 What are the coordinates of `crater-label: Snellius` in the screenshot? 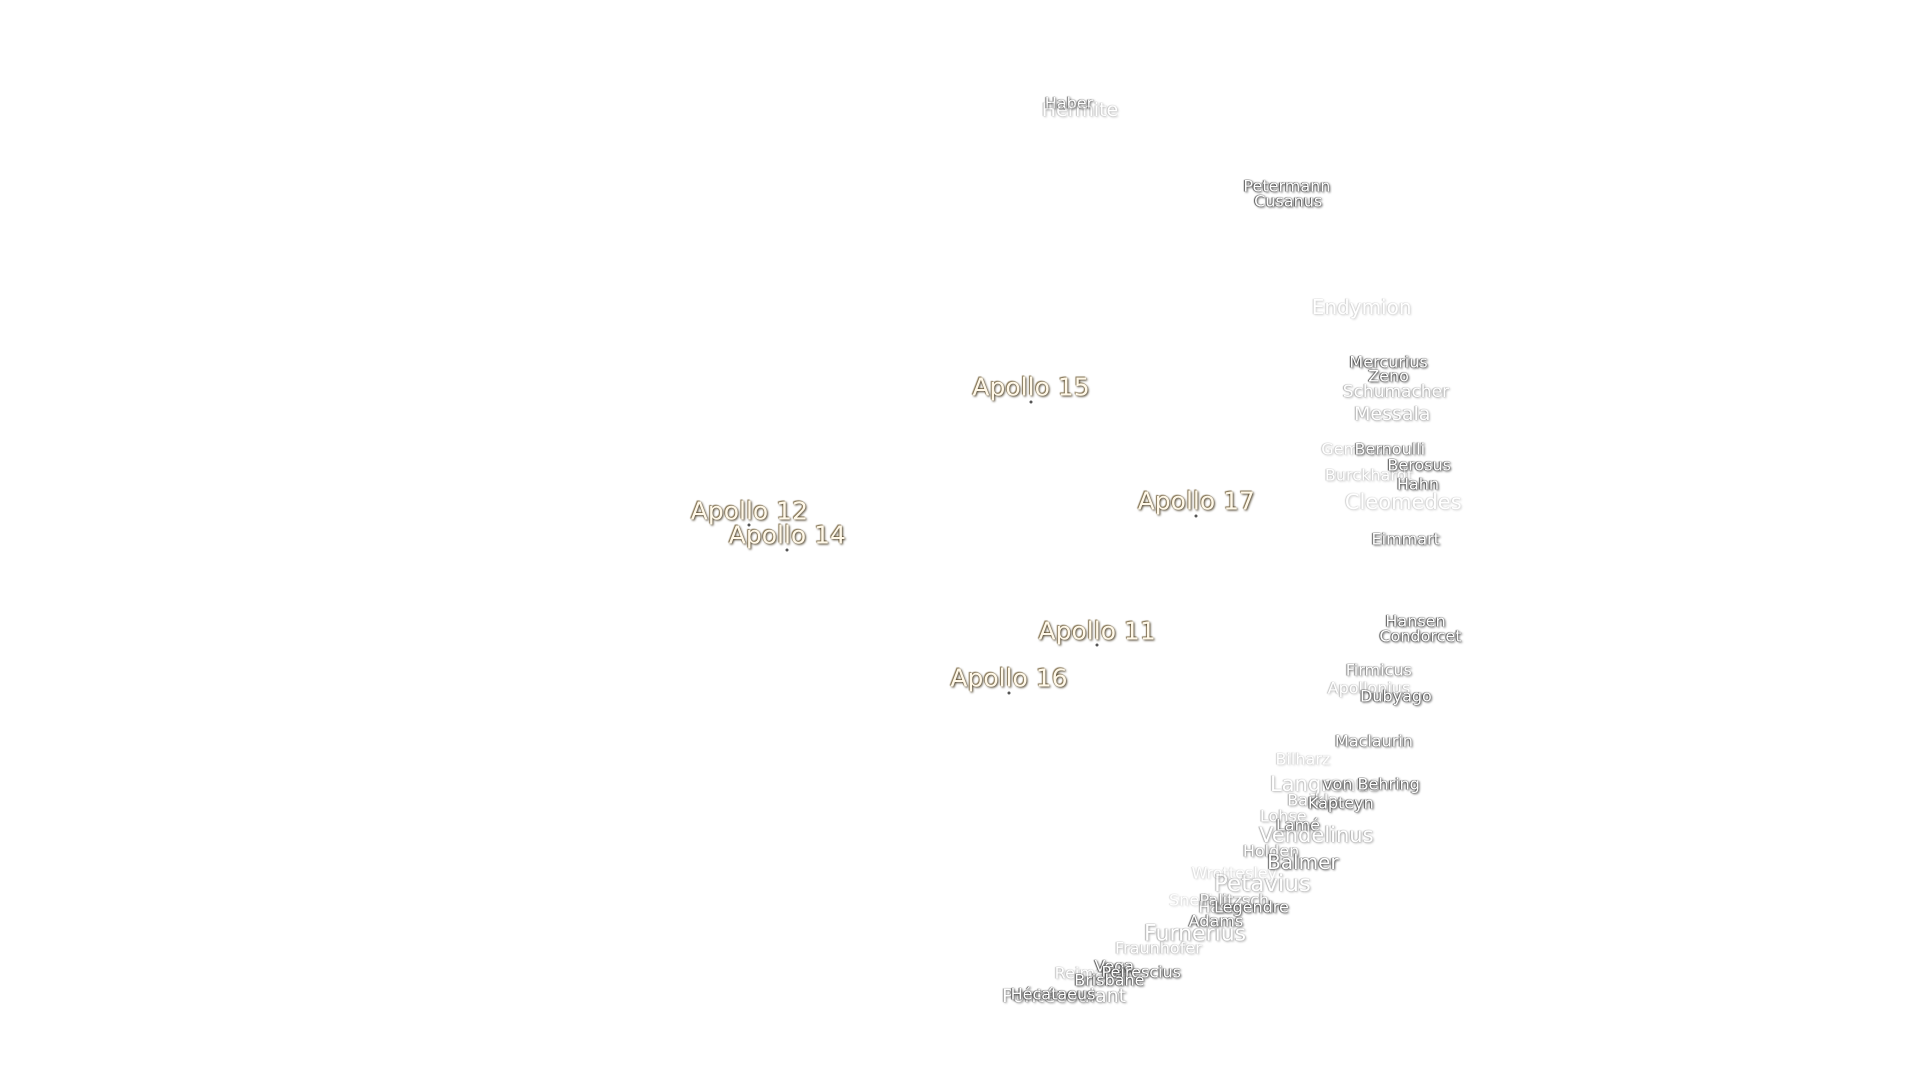 It's located at (1200, 900).